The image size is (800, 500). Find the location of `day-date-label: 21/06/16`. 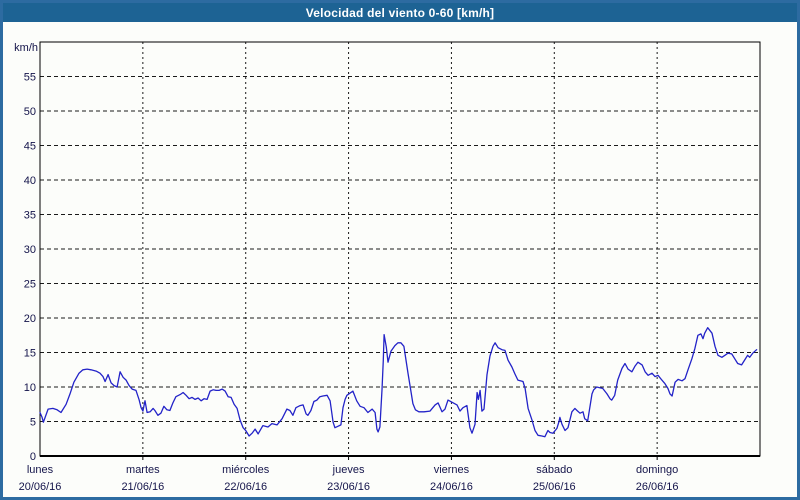

day-date-label: 21/06/16 is located at coordinates (142, 487).